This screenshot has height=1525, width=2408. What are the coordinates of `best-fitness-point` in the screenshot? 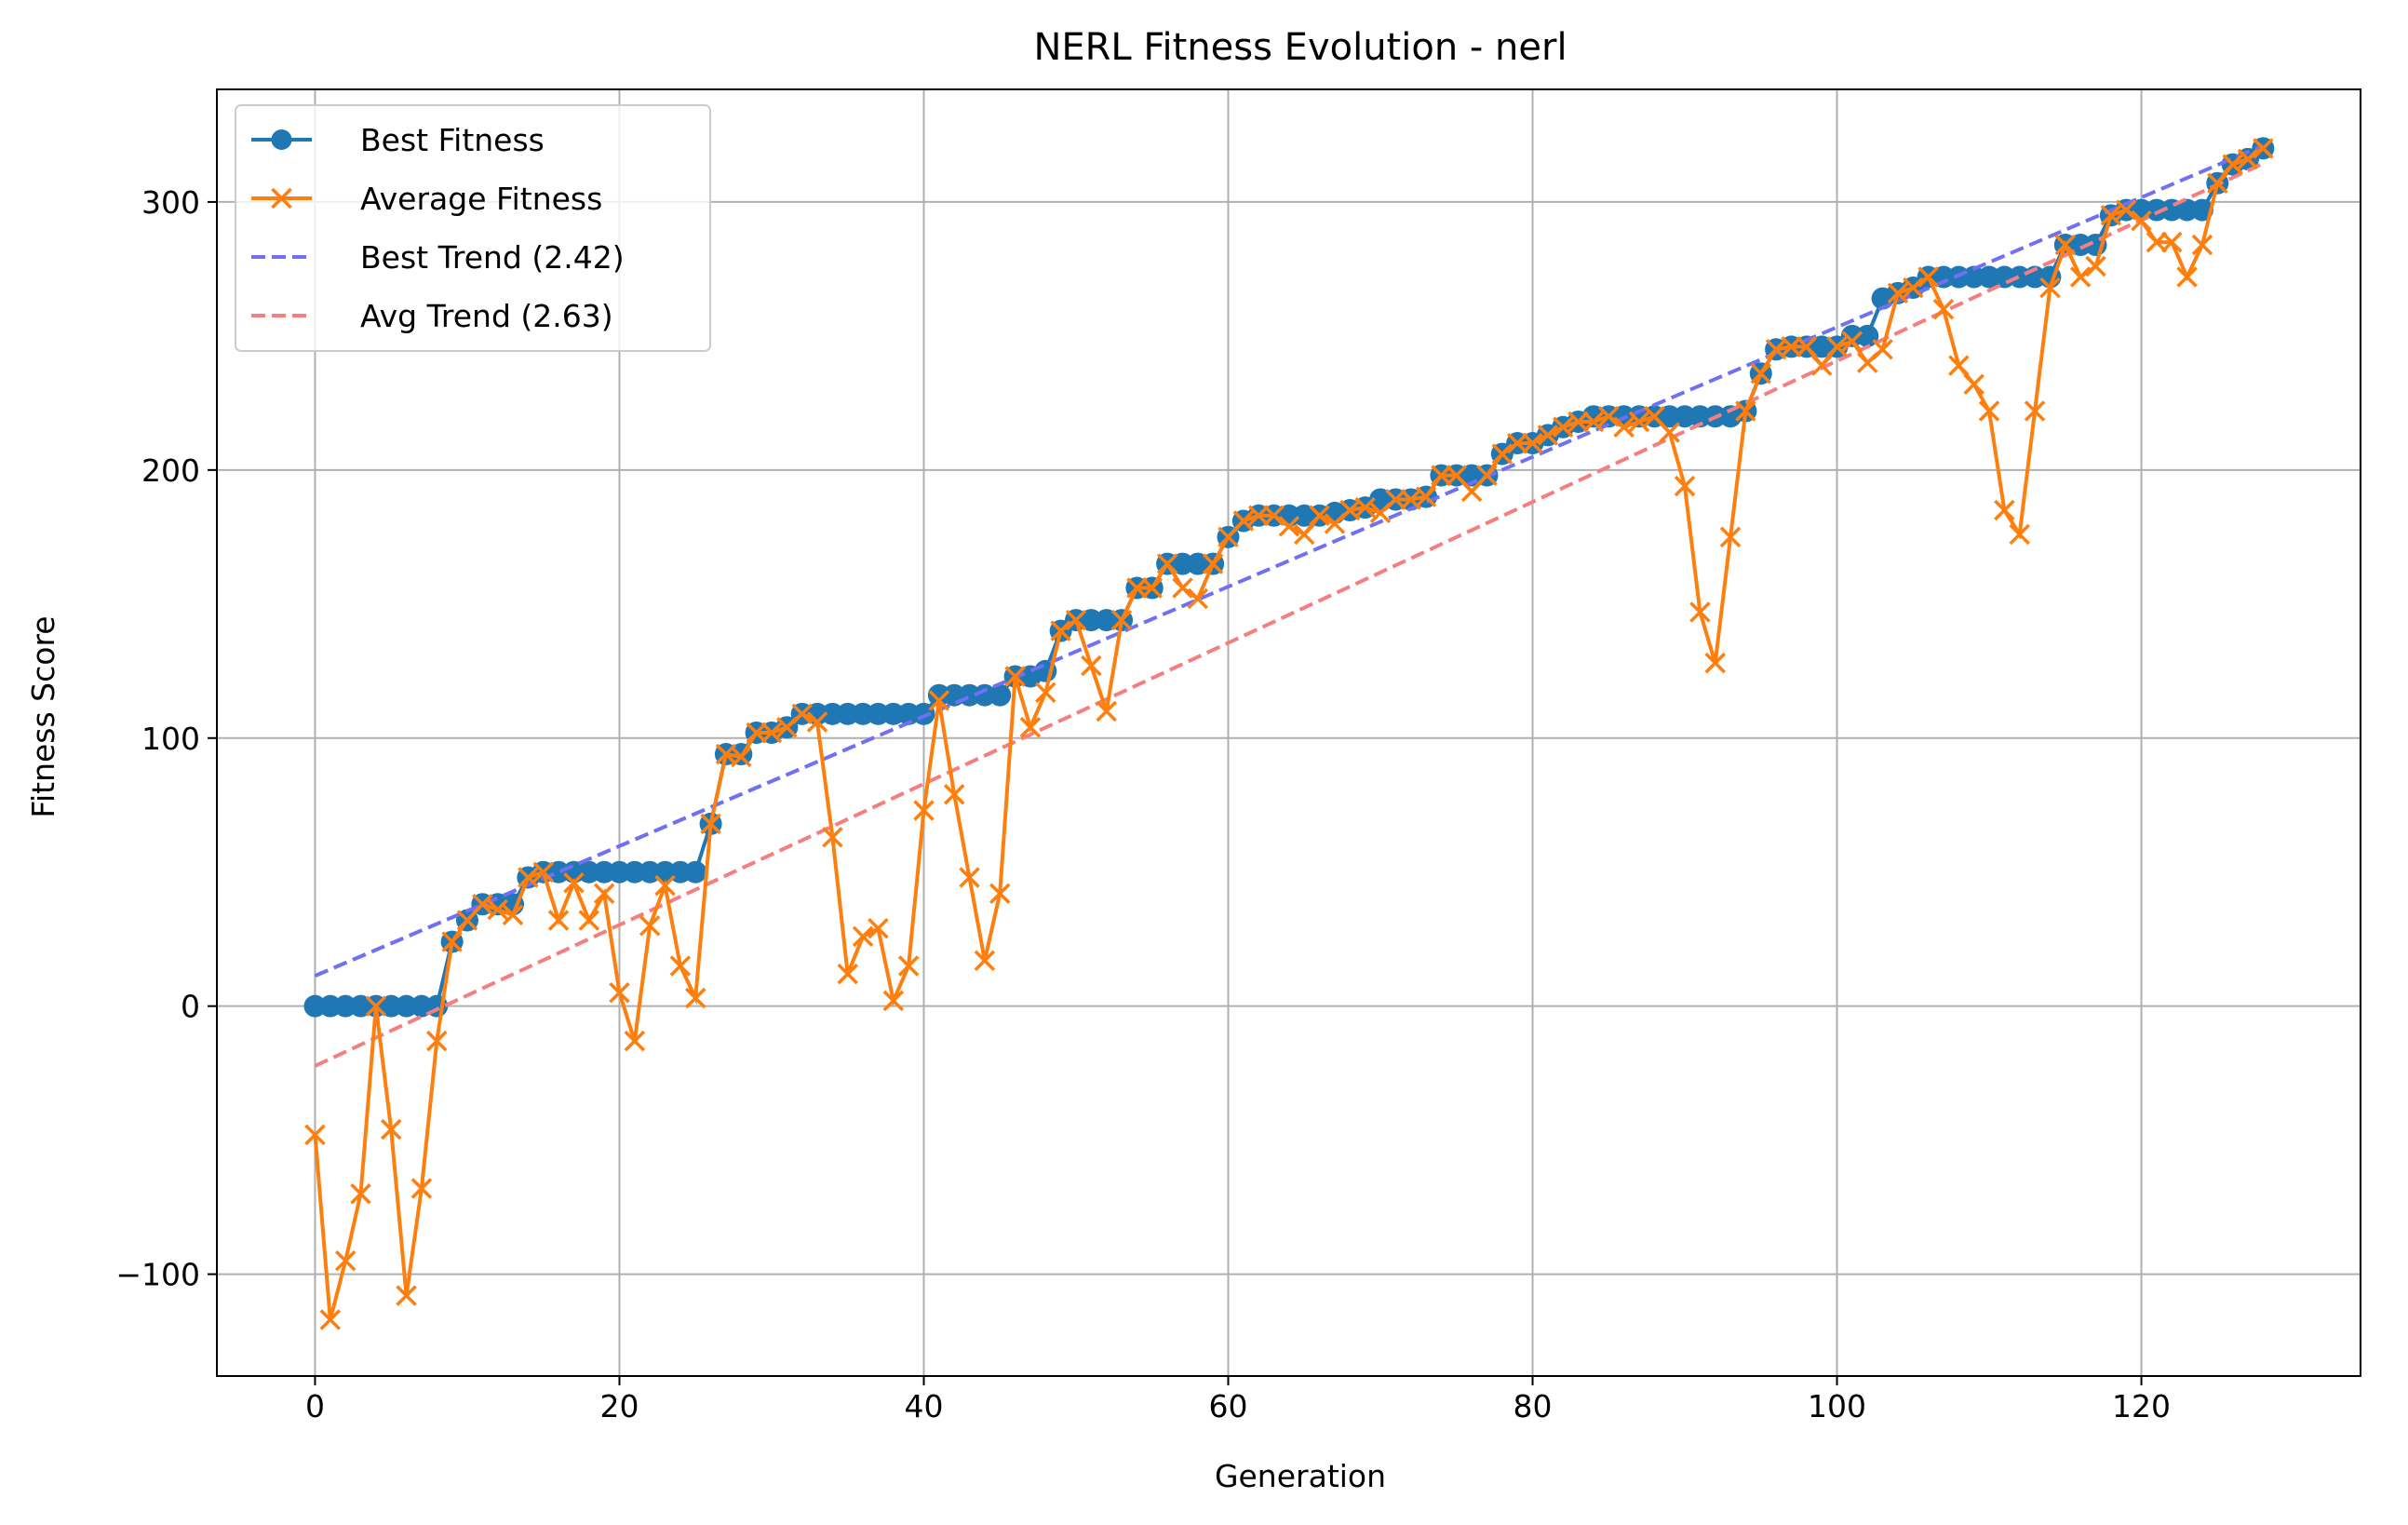 It's located at (1000, 695).